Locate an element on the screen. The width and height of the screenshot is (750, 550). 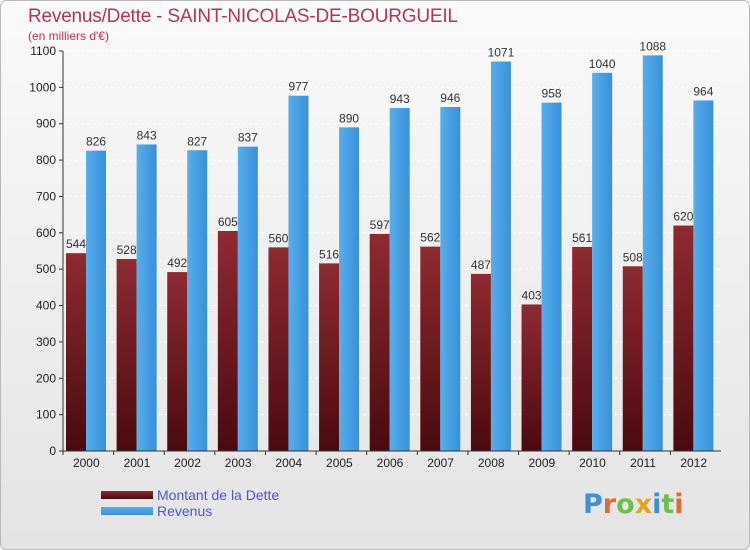
data-label-dette: 508 is located at coordinates (633, 257).